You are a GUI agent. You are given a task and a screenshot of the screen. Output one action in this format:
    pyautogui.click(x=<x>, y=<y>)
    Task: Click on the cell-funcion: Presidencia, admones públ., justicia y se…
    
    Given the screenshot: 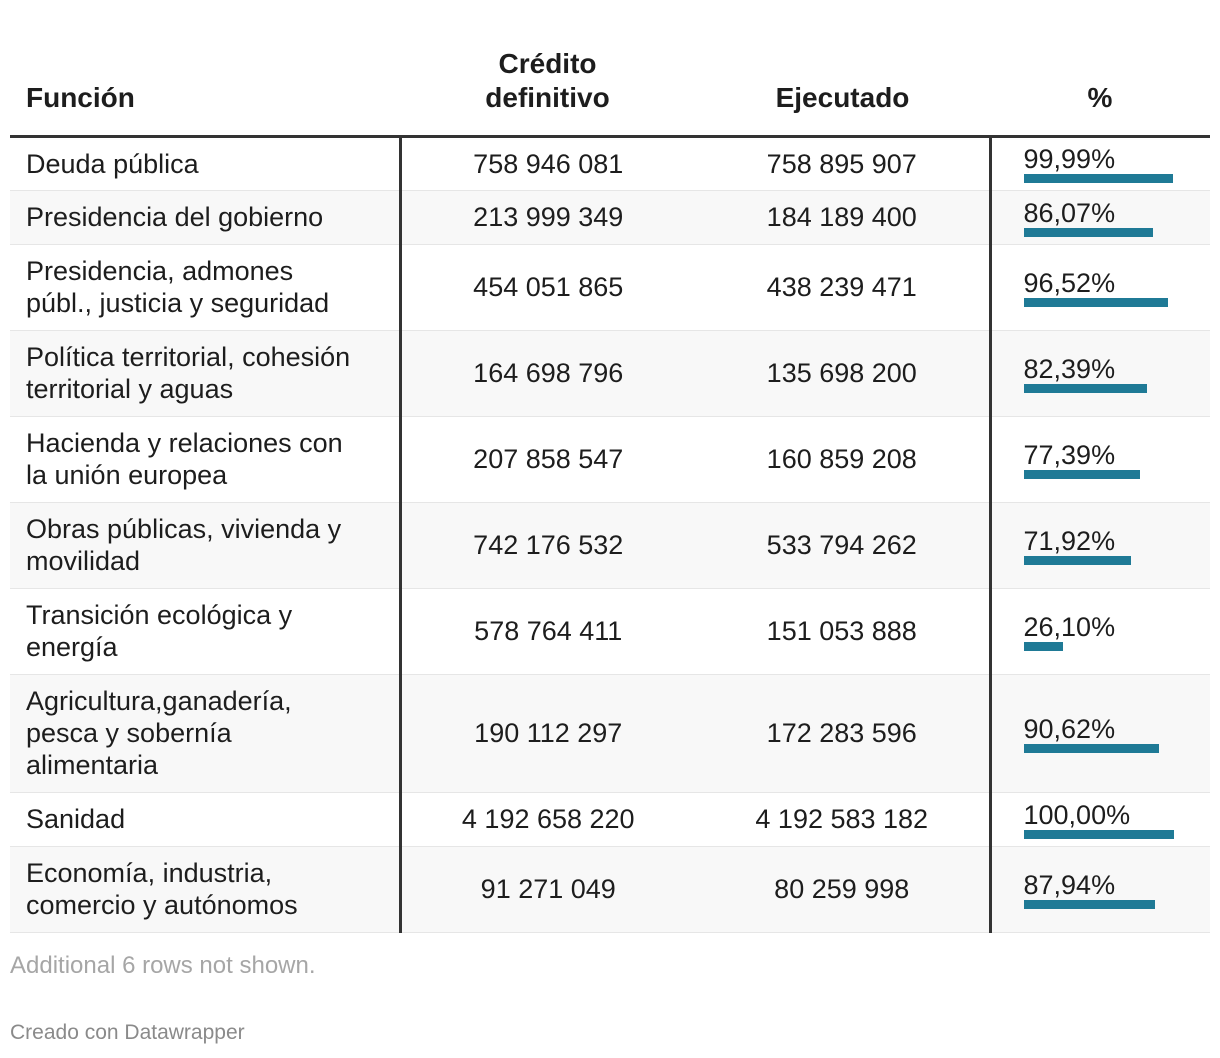 What is the action you would take?
    pyautogui.click(x=205, y=287)
    